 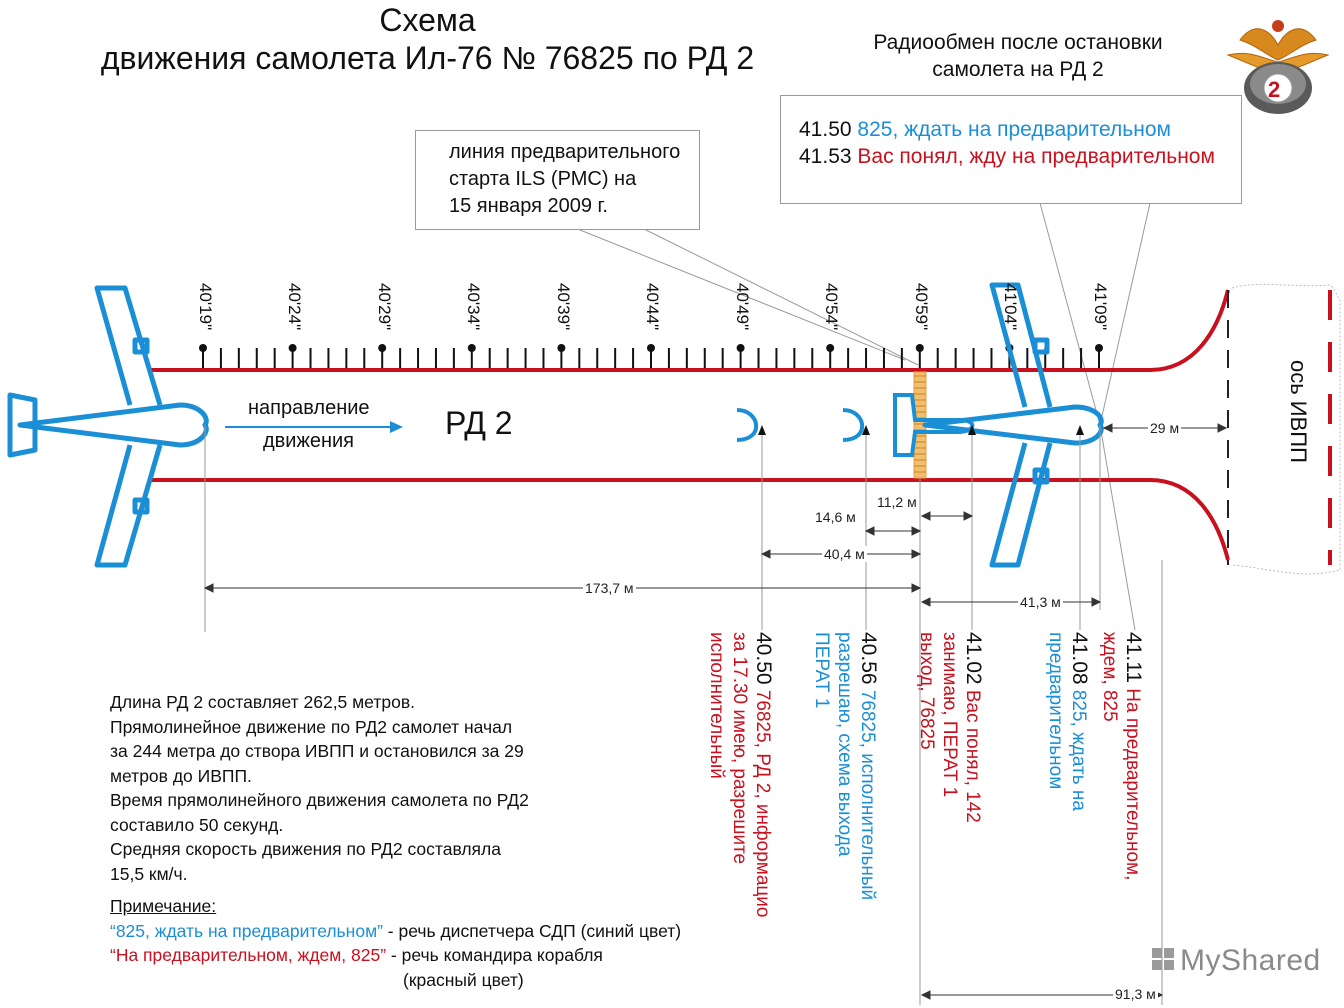 What do you see at coordinates (844, 554) in the screenshot?
I see `measure-40-4m: 40,4 м` at bounding box center [844, 554].